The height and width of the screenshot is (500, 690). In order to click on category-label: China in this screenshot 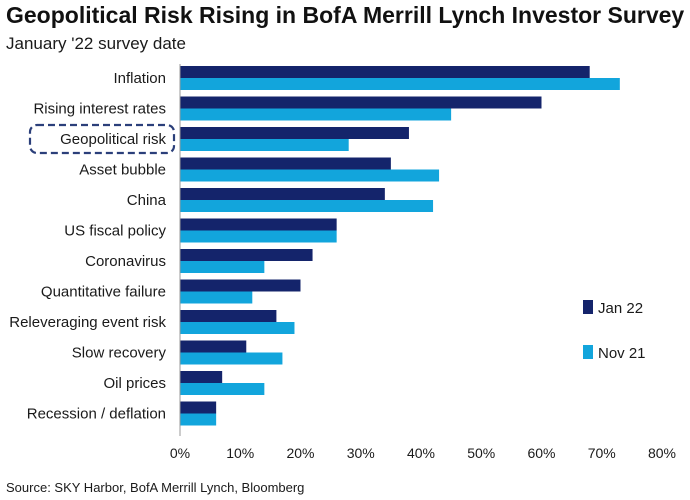, I will do `click(147, 200)`.